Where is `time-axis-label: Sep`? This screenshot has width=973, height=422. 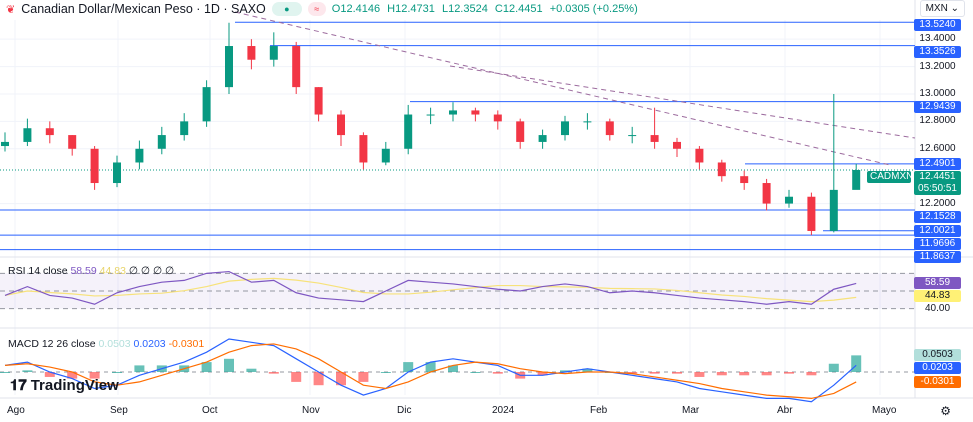 time-axis-label: Sep is located at coordinates (119, 410).